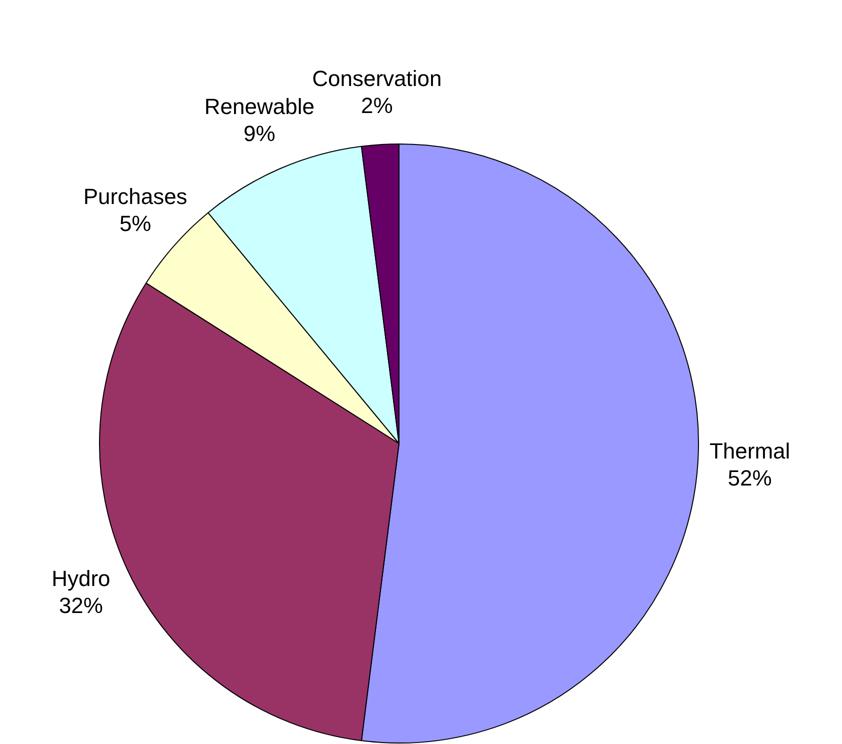 This screenshot has width=842, height=744. What do you see at coordinates (259, 106) in the screenshot?
I see `slice-label: Renewable` at bounding box center [259, 106].